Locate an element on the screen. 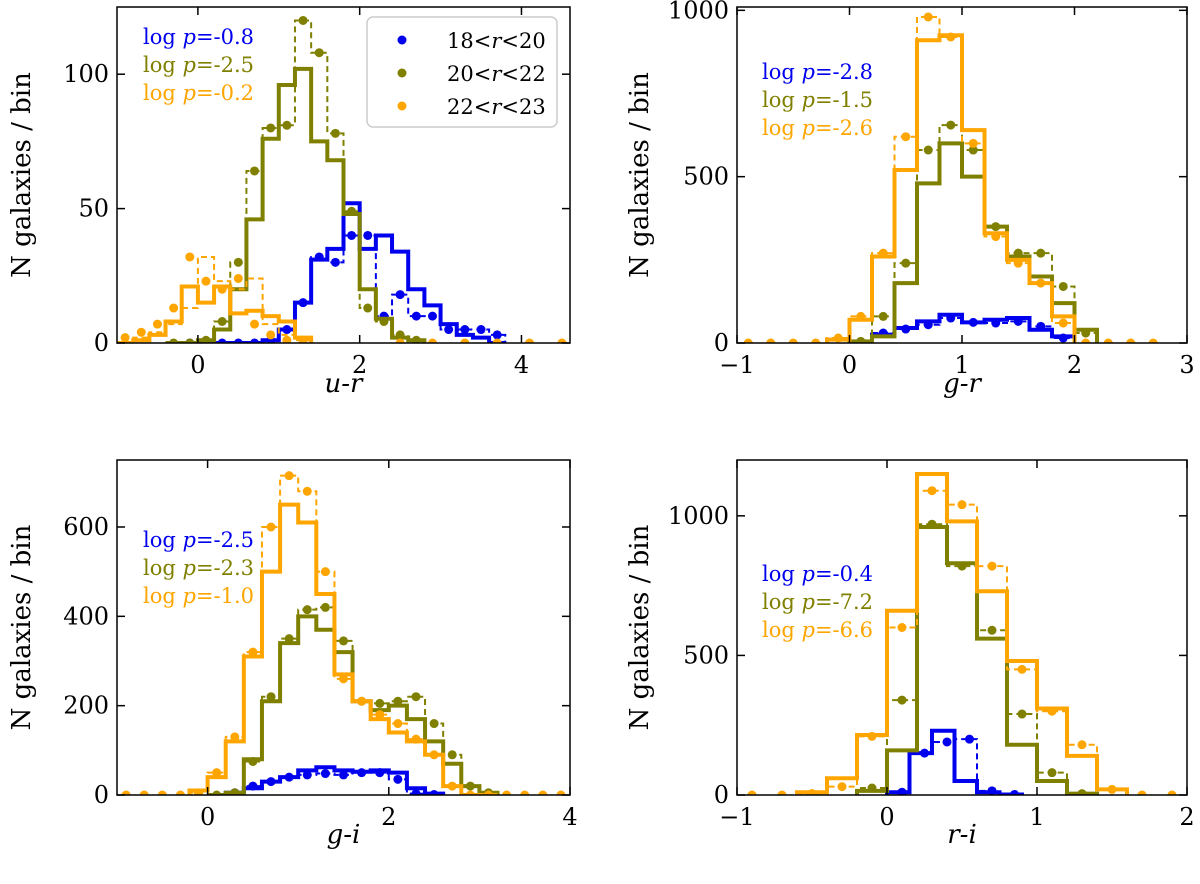 Image resolution: width=1200 pixels, height=884 pixels. x-tick-label: 4 is located at coordinates (521, 365).